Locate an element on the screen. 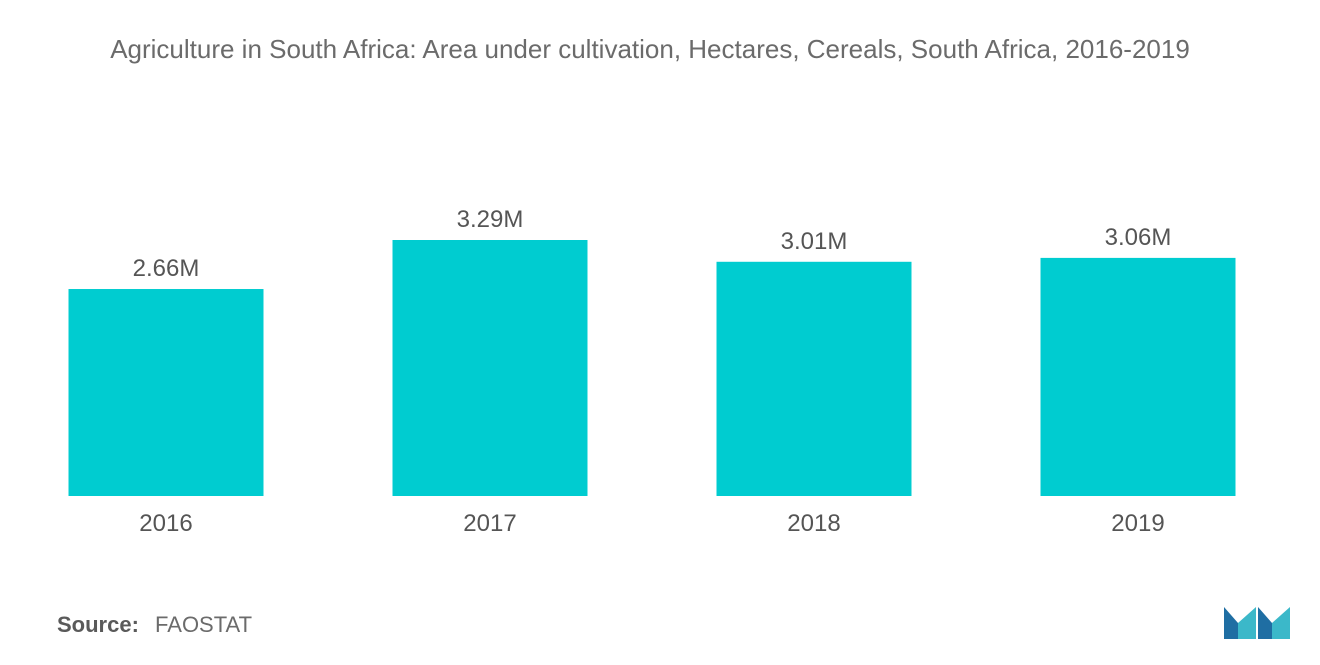  data-label-2016: 2.66M is located at coordinates (166, 268).